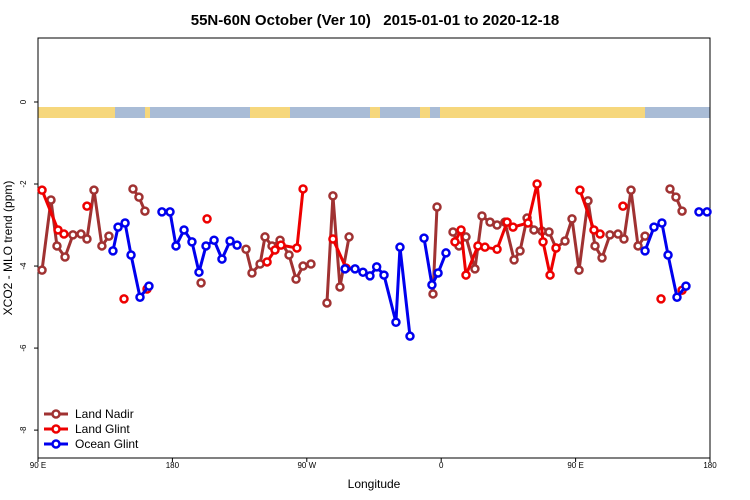  I want to click on legend-label: Land Nadir, so click(104, 414).